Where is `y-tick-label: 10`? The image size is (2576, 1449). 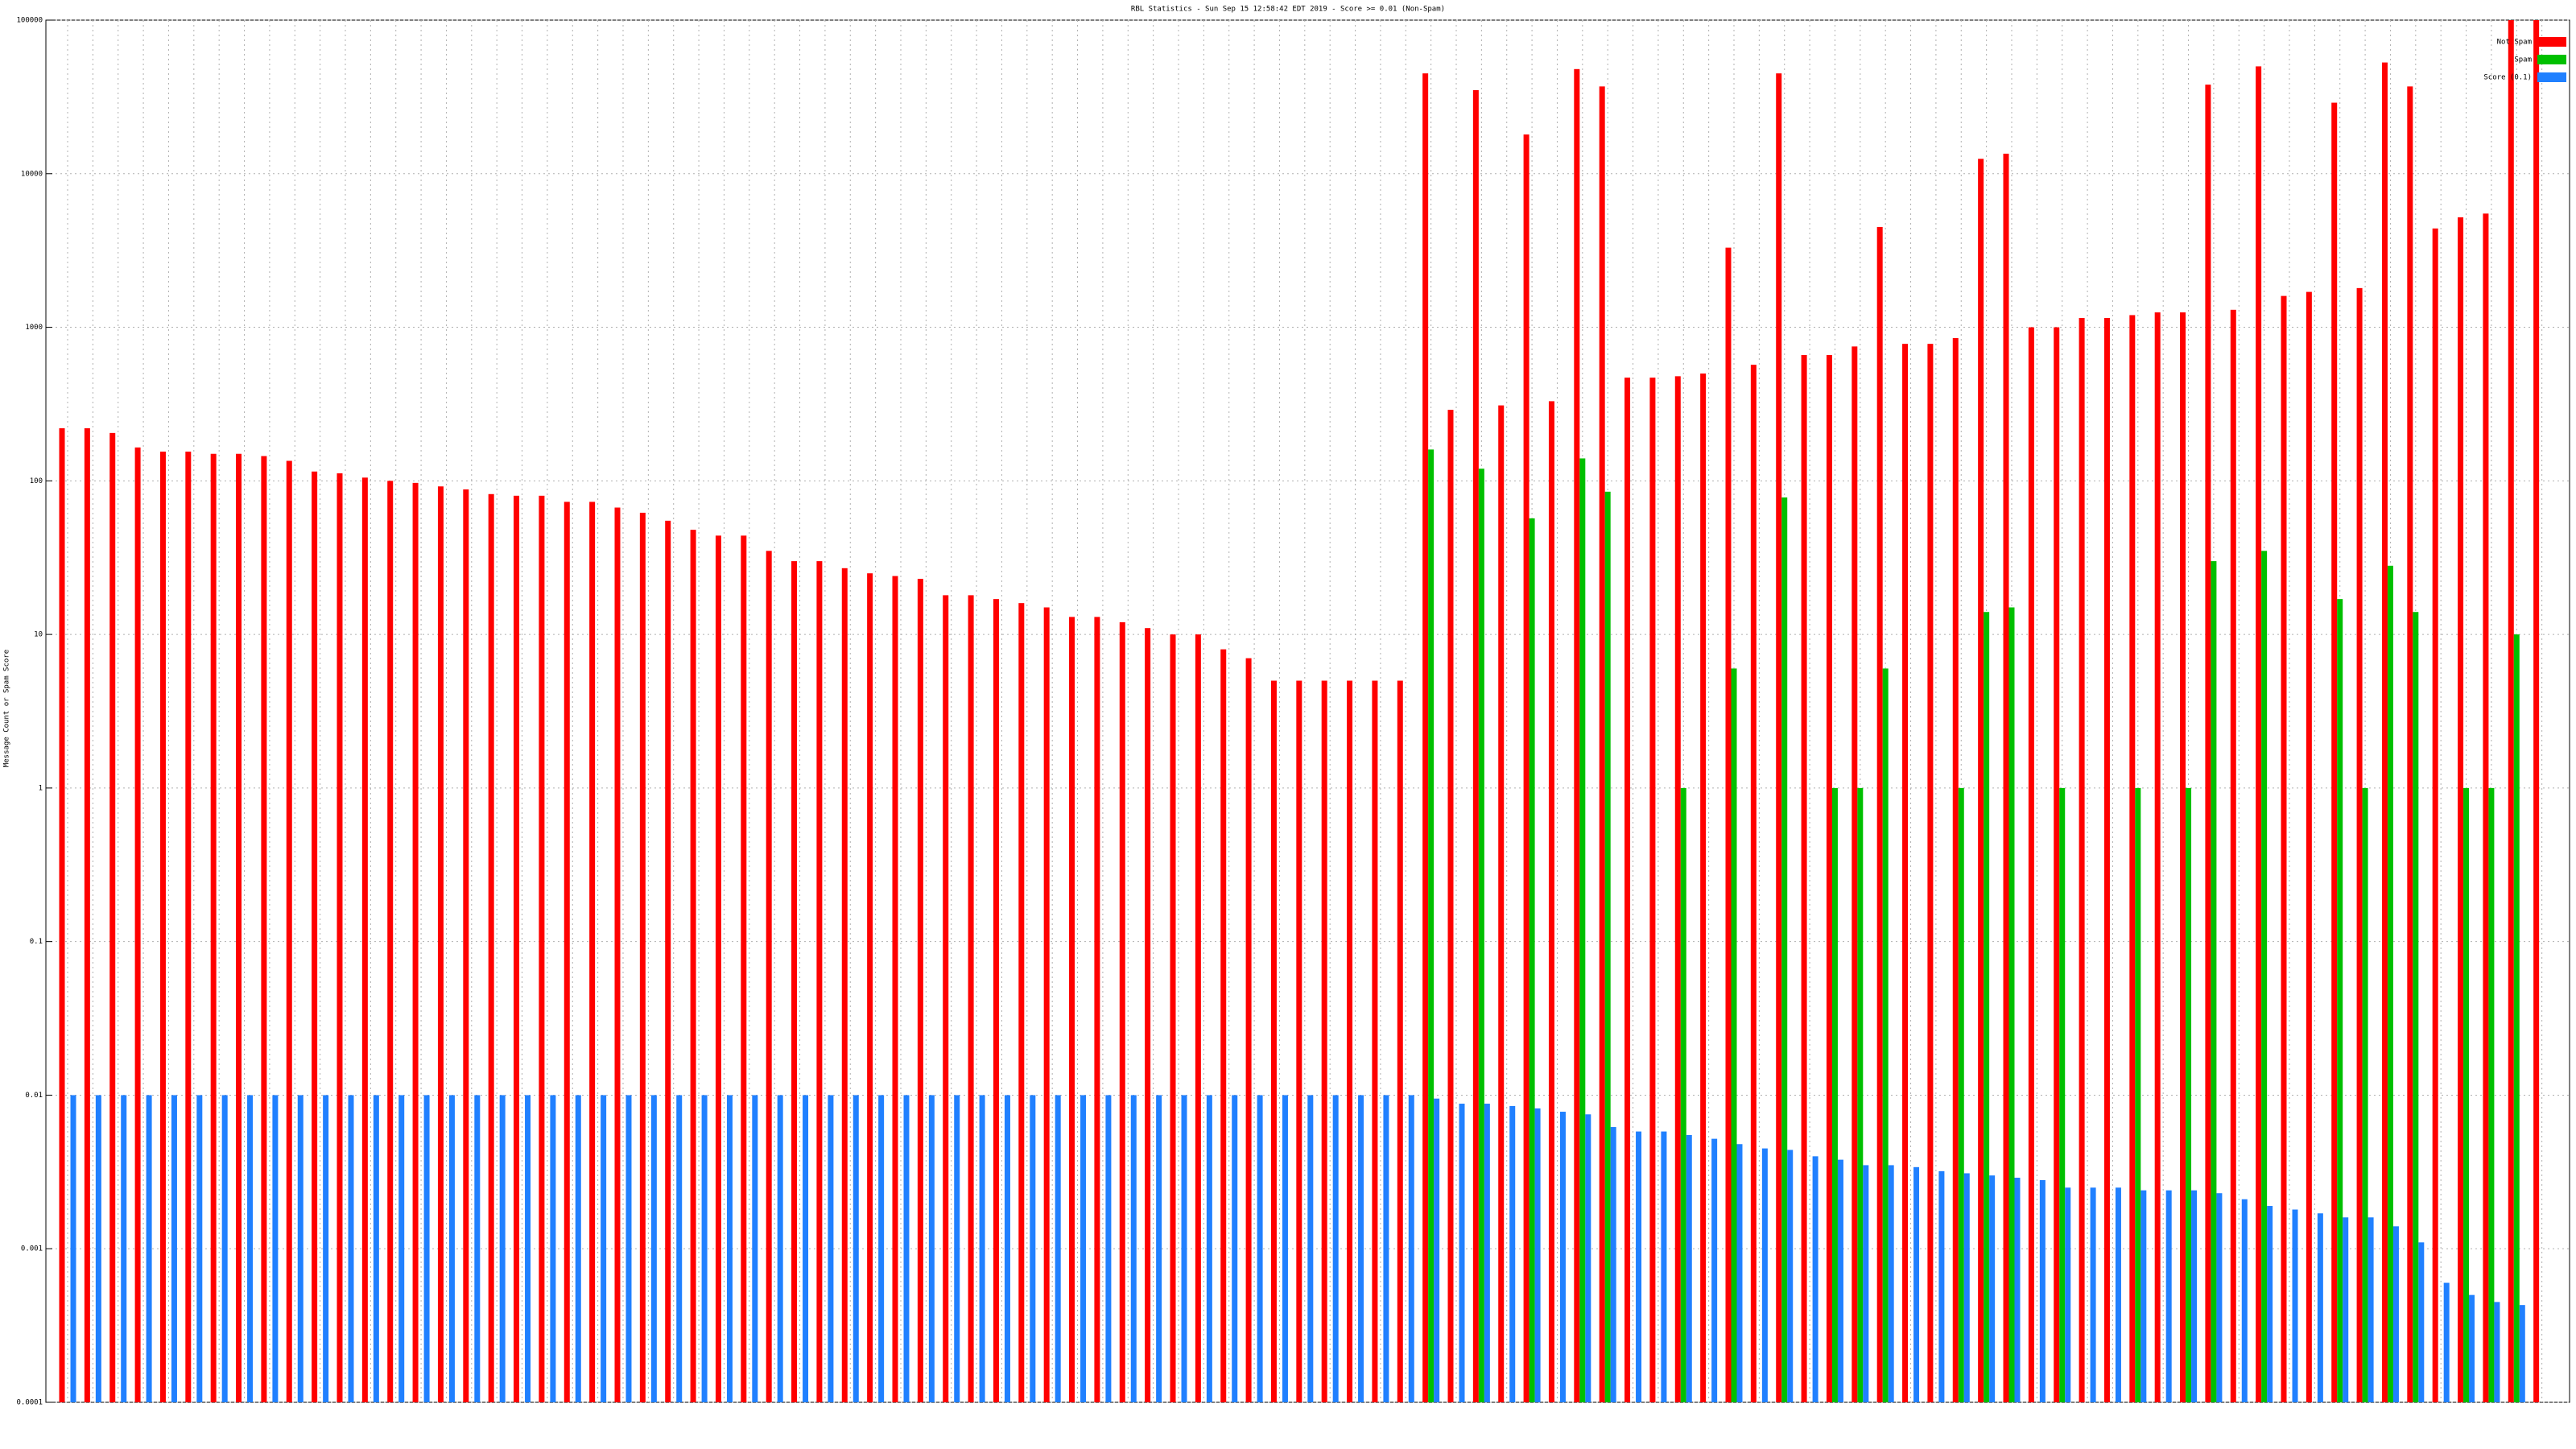 y-tick-label: 10 is located at coordinates (38, 635).